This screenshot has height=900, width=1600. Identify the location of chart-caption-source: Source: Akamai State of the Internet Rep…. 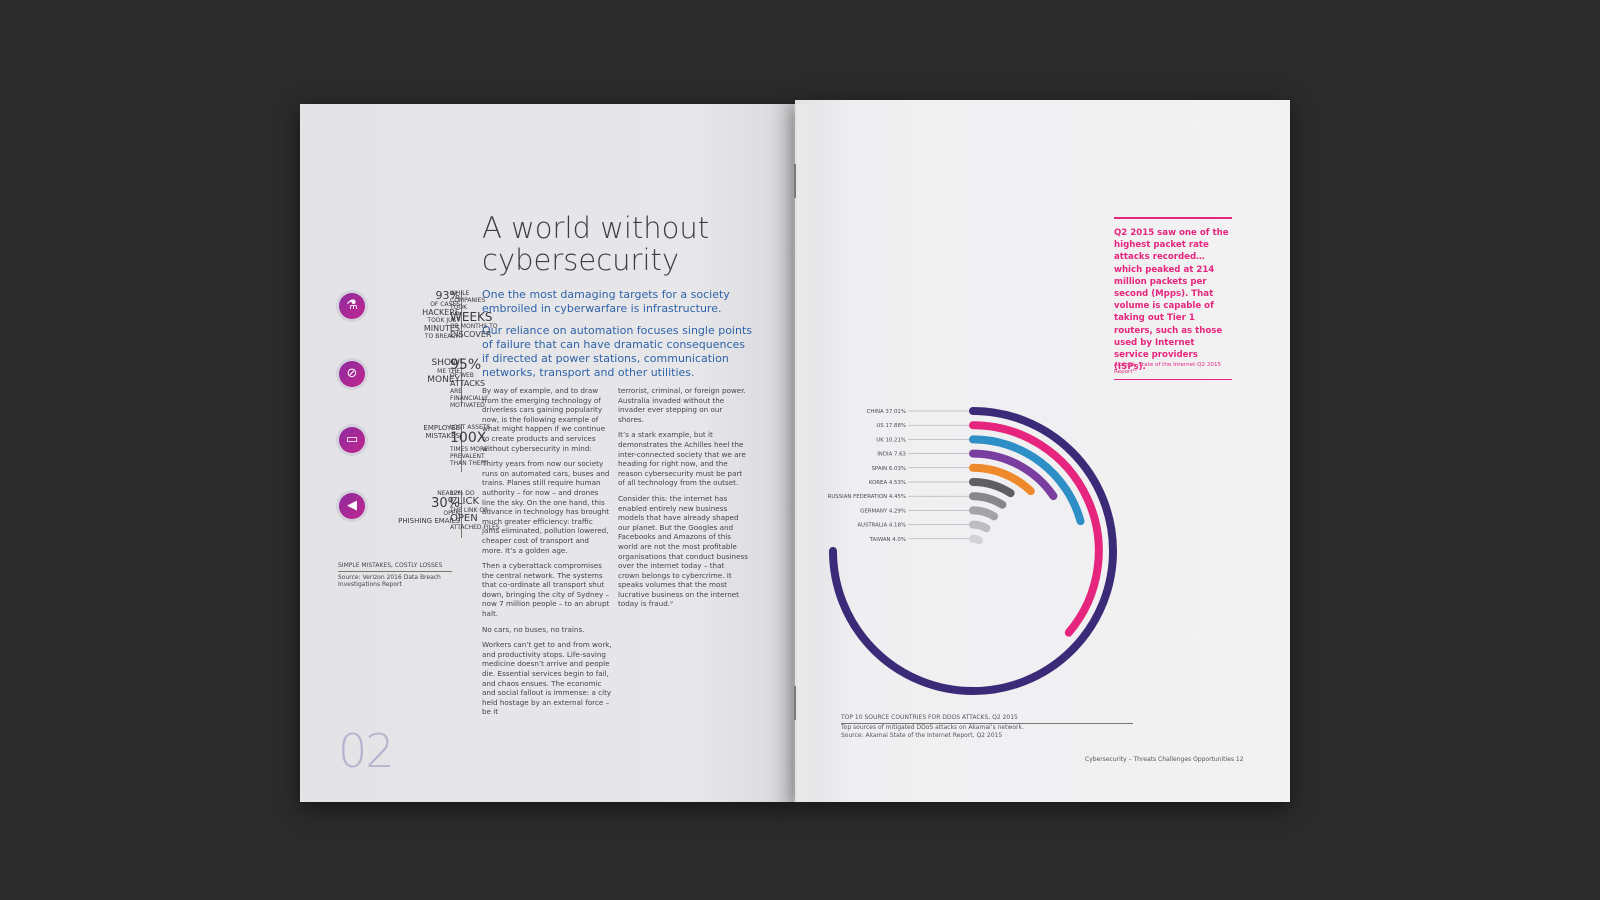
(922, 735).